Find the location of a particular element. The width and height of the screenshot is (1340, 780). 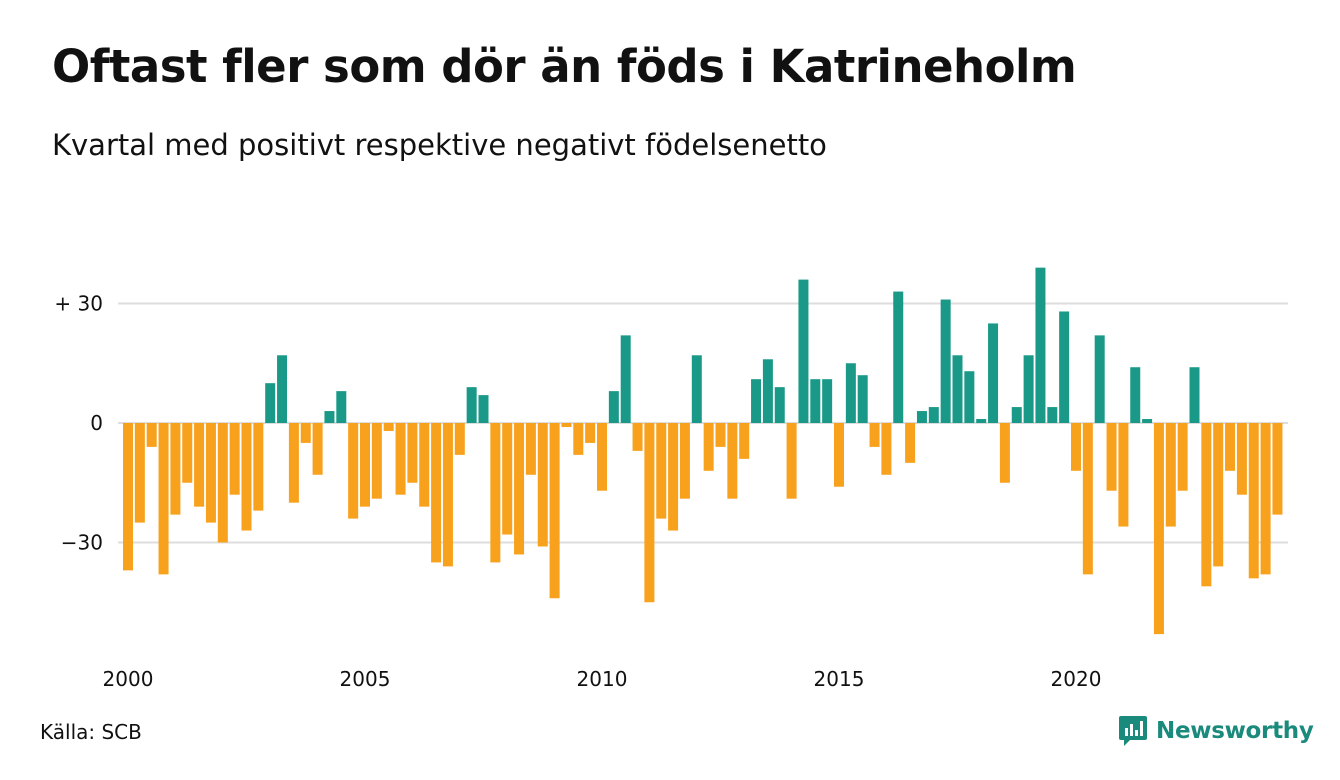

source-note: Källa: SCB is located at coordinates (91, 732).